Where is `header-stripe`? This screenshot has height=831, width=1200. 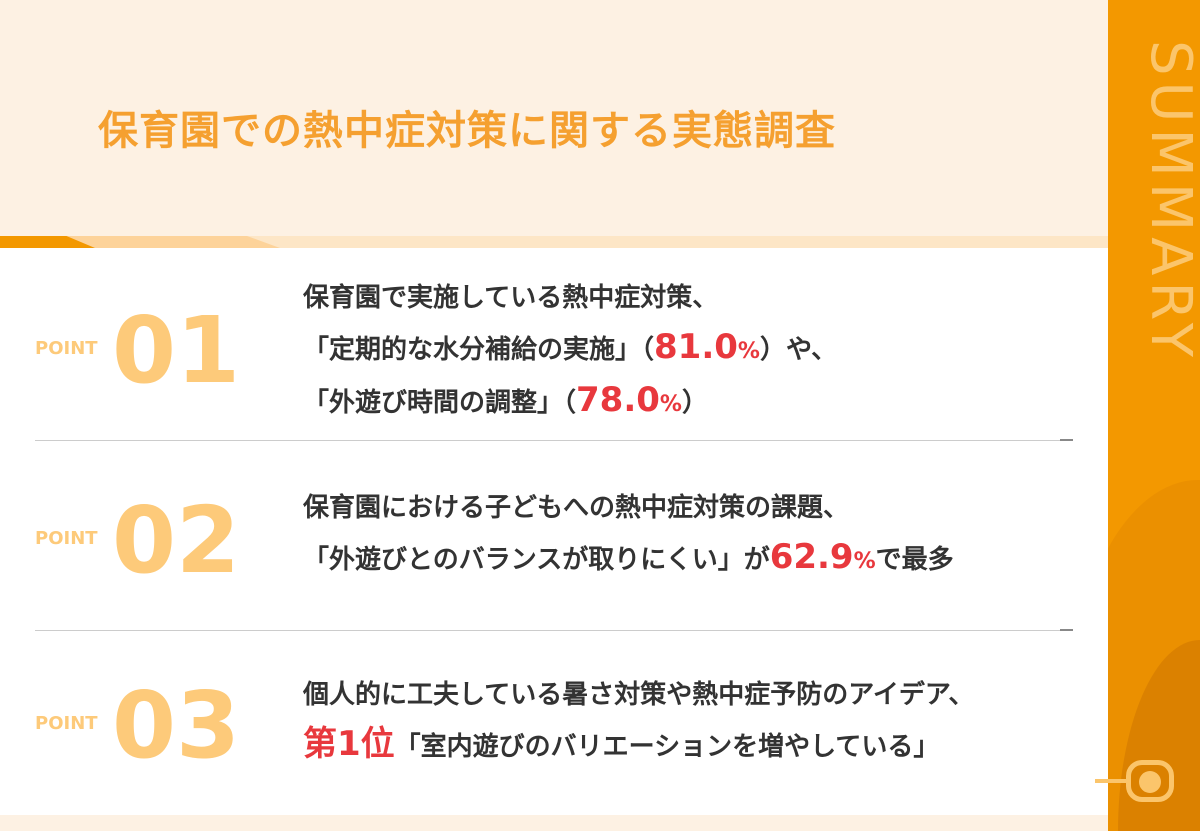
header-stripe is located at coordinates (554, 242).